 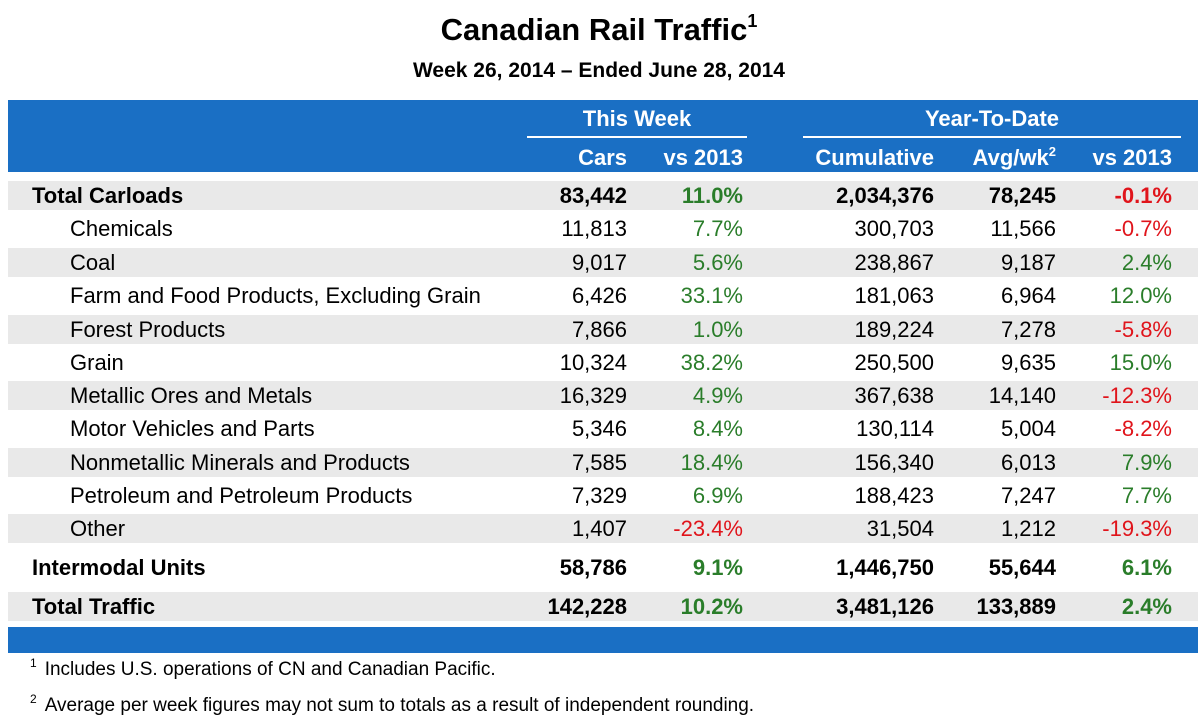 What do you see at coordinates (885, 606) in the screenshot?
I see `cell-cumulative: 3,481,126` at bounding box center [885, 606].